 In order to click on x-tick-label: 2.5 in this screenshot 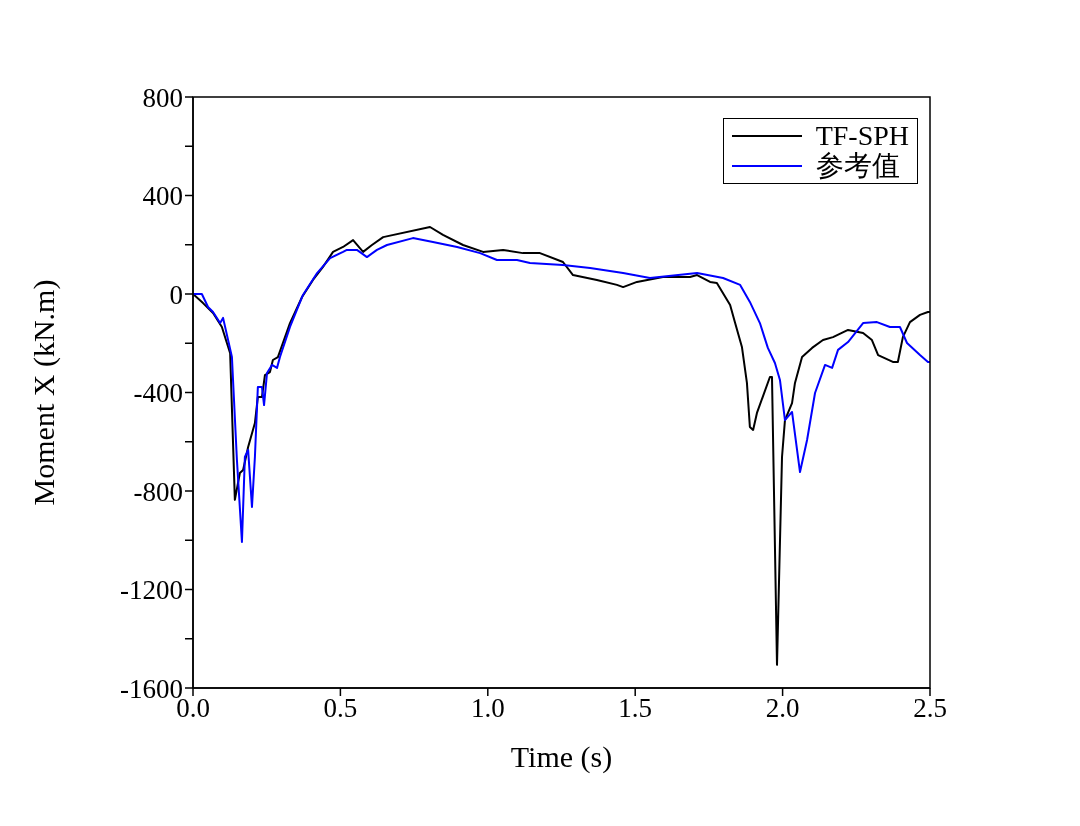, I will do `click(930, 708)`.